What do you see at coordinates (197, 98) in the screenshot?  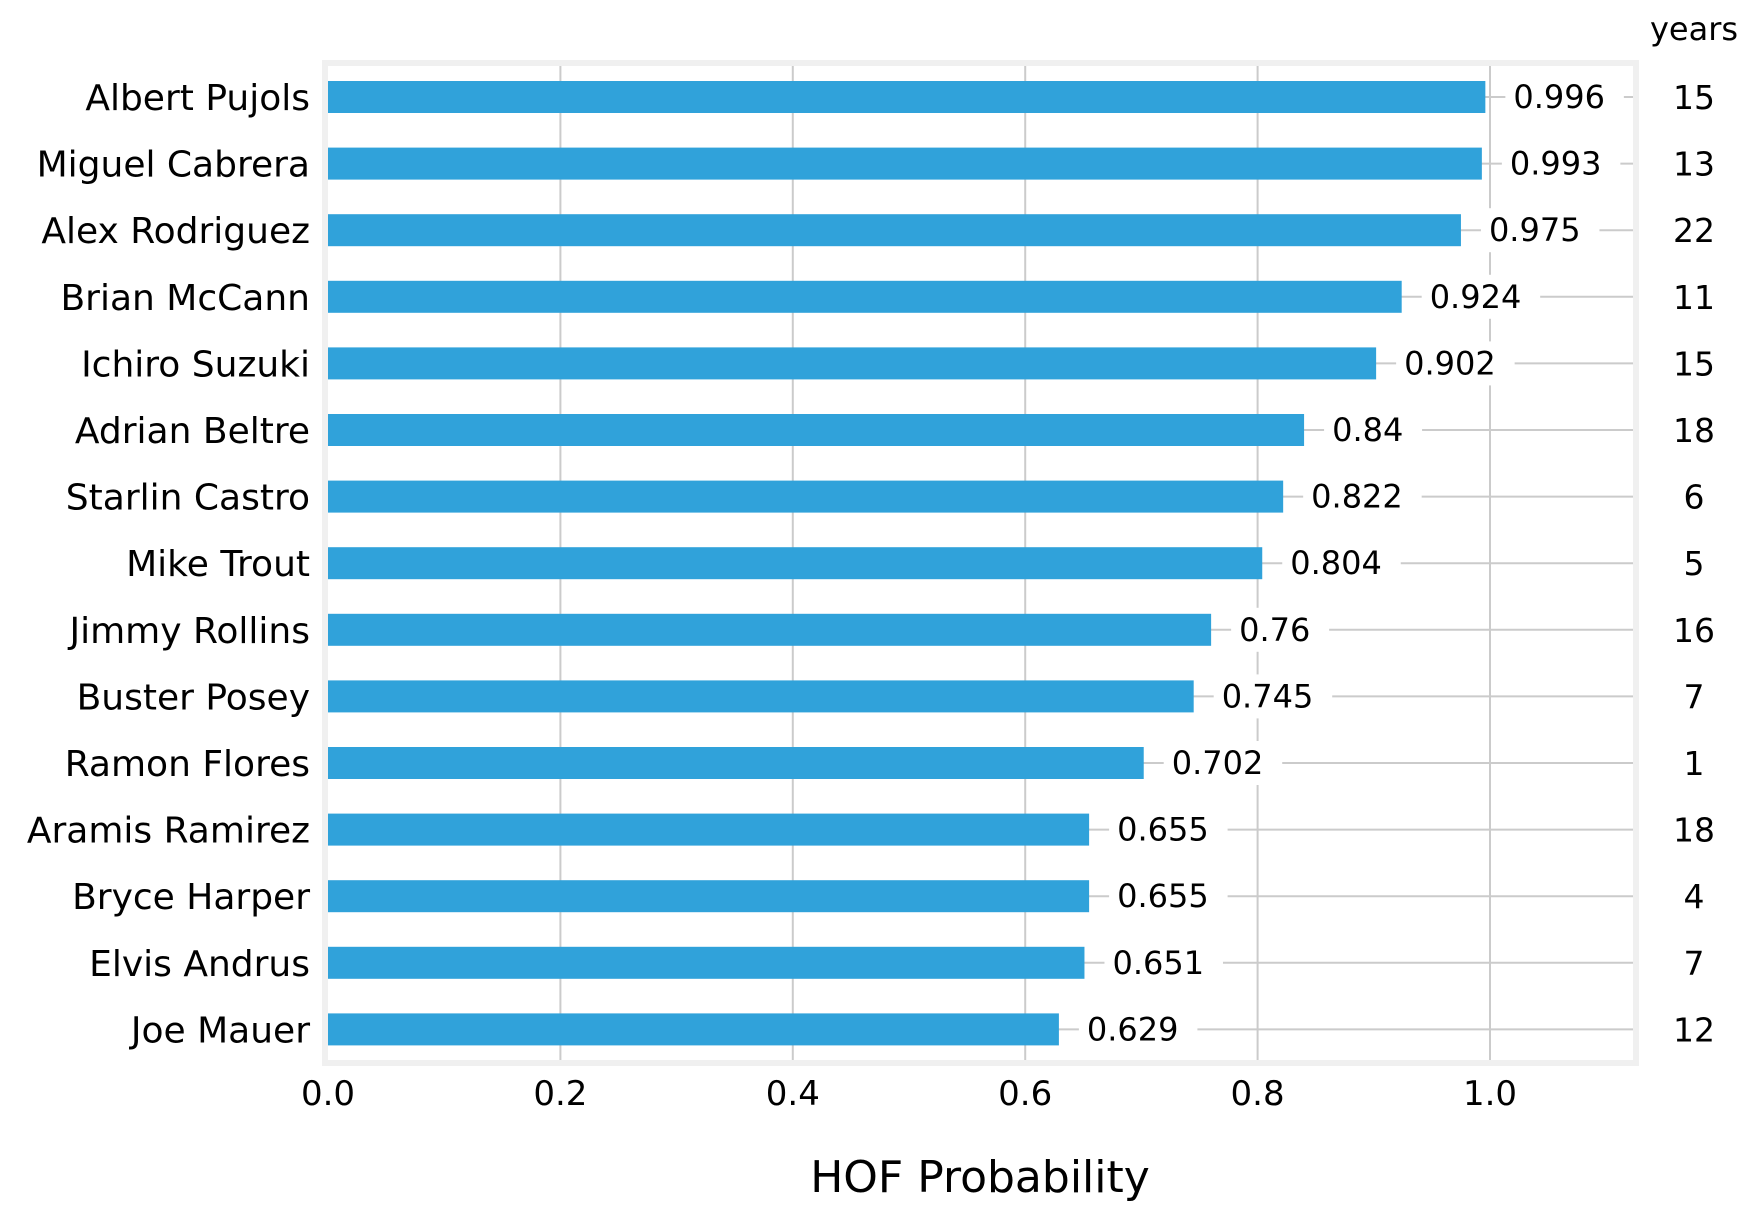 I see `category-label: Albert Pujols` at bounding box center [197, 98].